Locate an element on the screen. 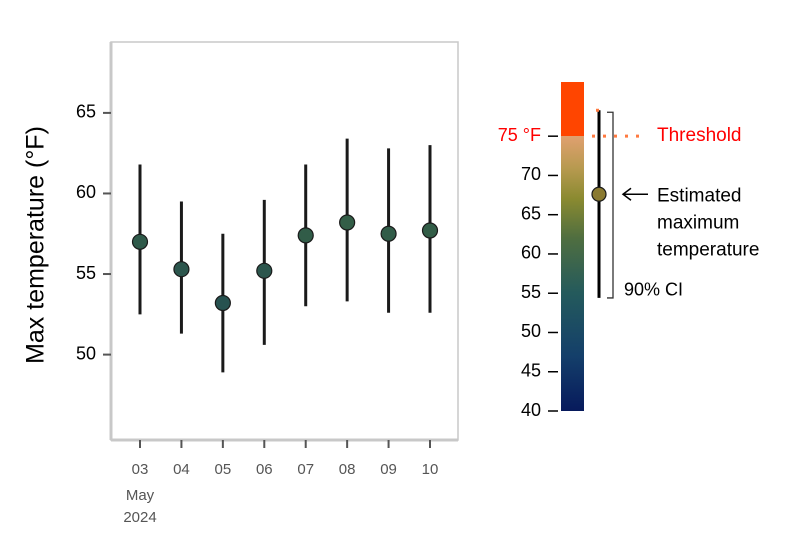  colorbar-tick-label: 50 is located at coordinates (531, 331).